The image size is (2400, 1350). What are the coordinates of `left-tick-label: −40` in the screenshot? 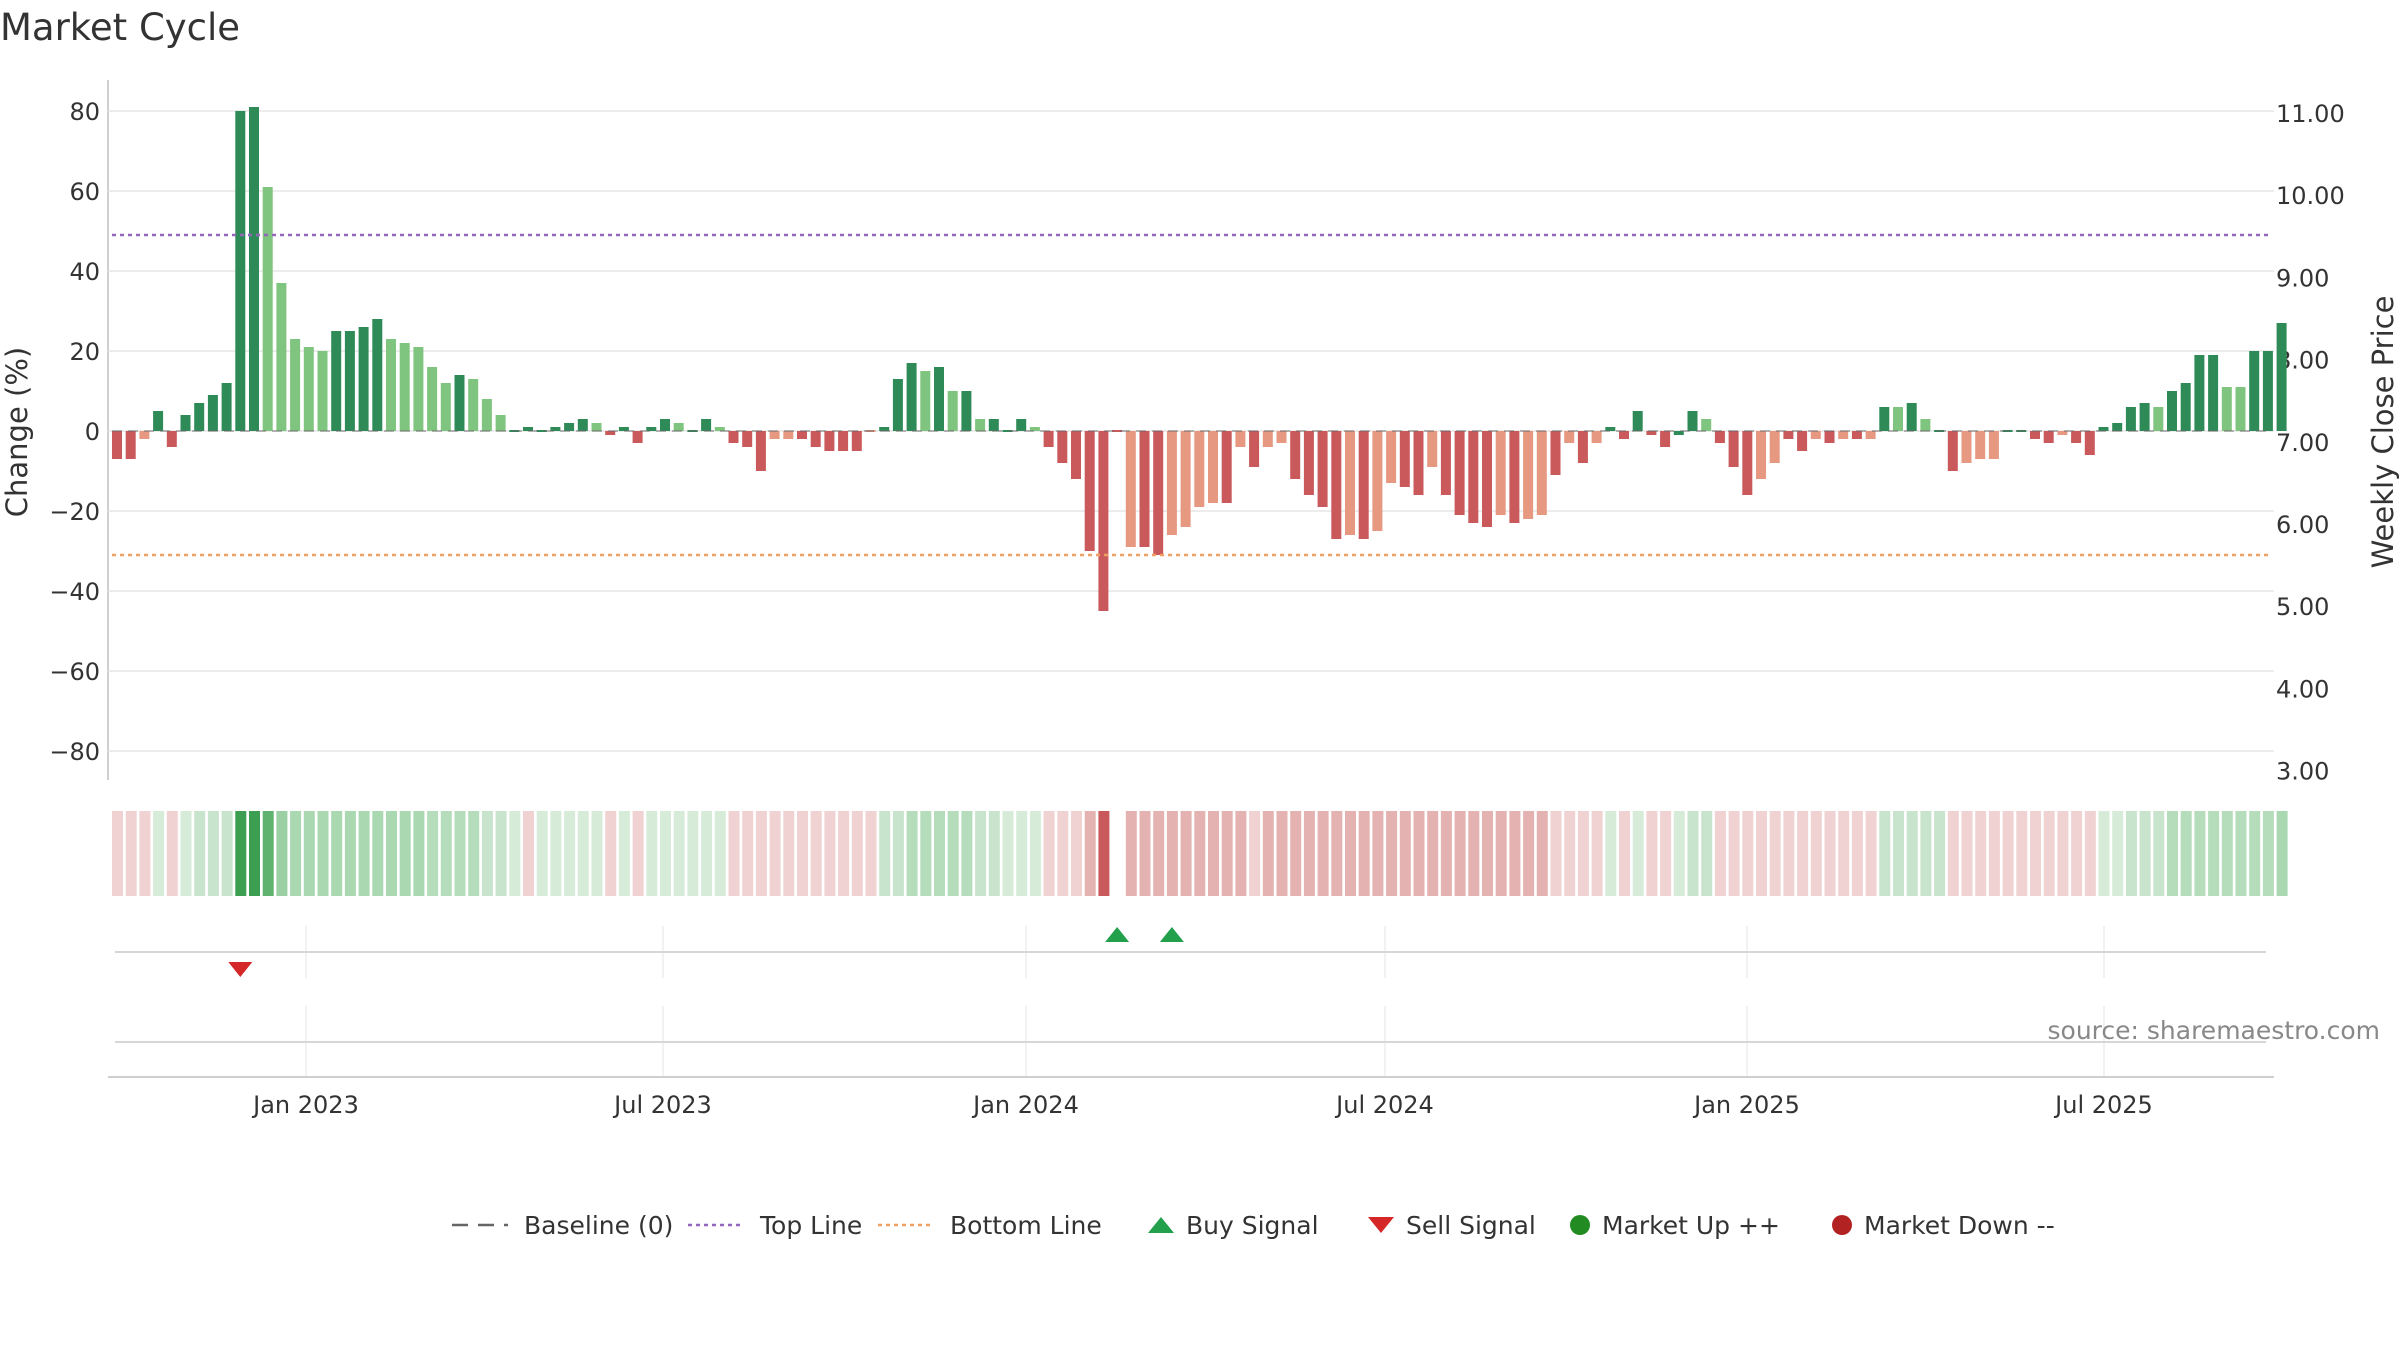 It's located at (74, 592).